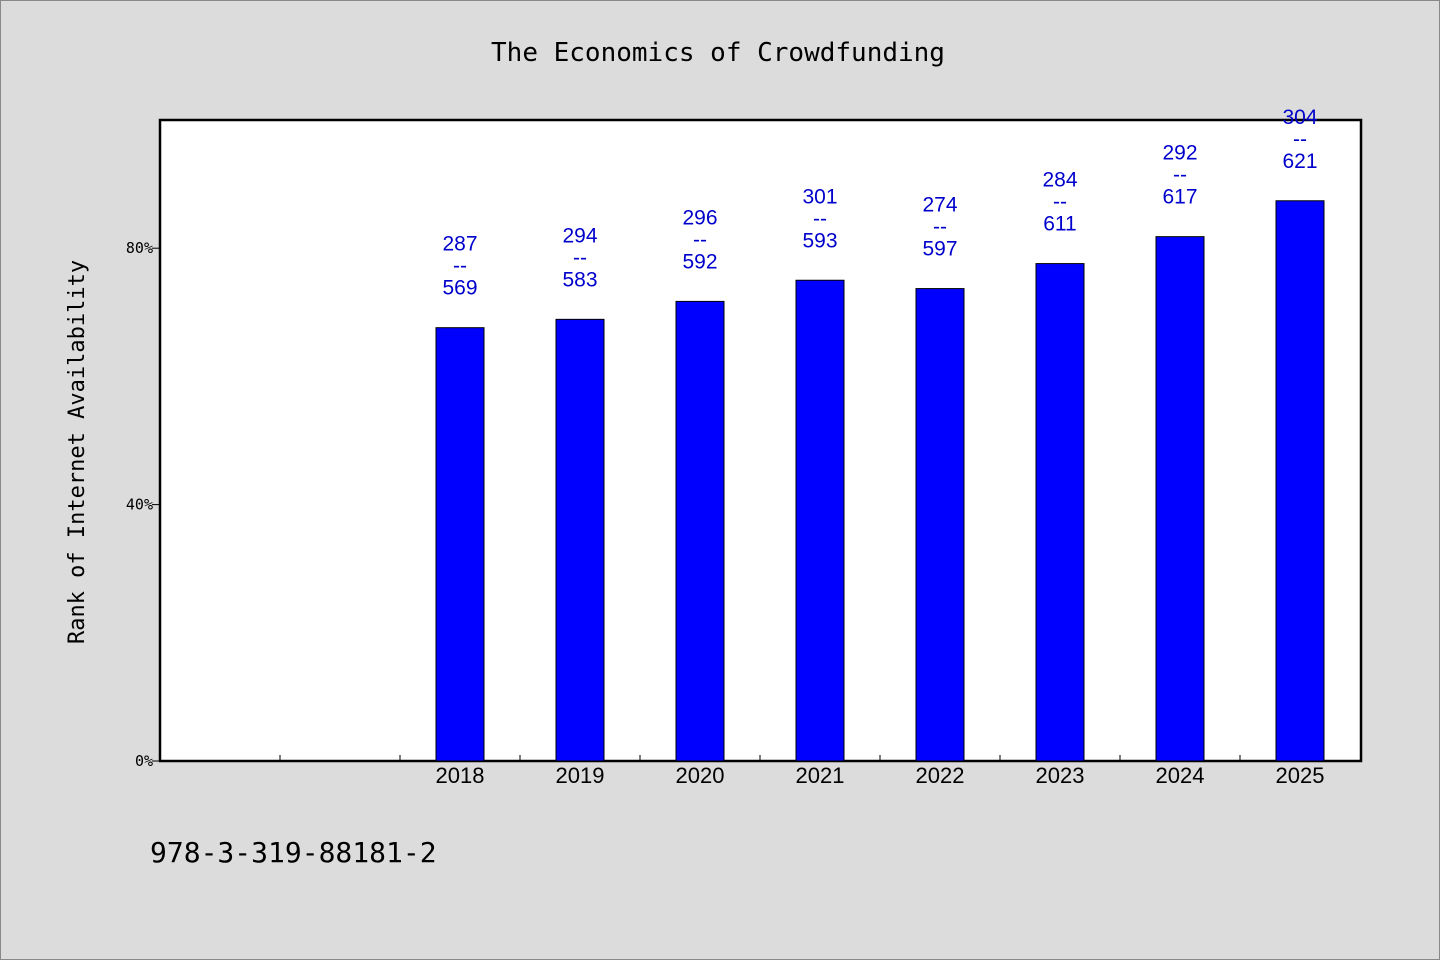 The image size is (1440, 960). What do you see at coordinates (820, 775) in the screenshot?
I see `x-tick-label: 2021` at bounding box center [820, 775].